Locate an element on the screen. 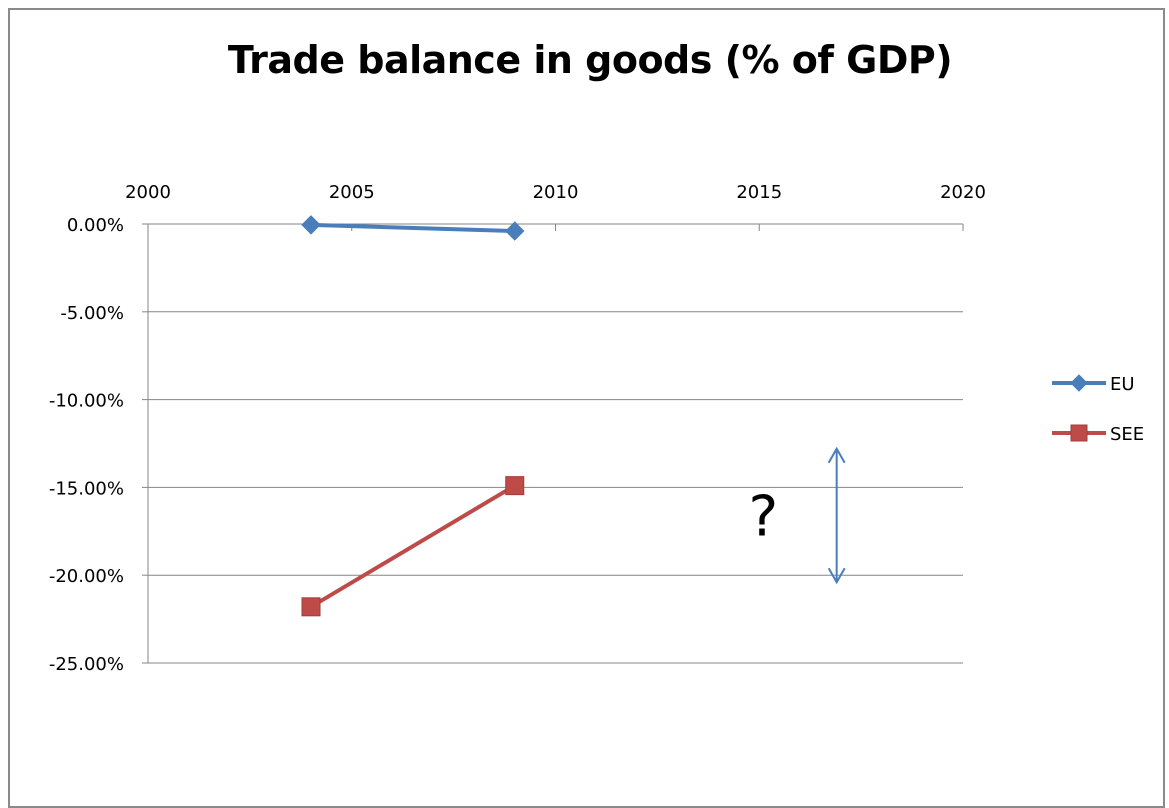 The width and height of the screenshot is (1169, 808). legend-label-see: SEE is located at coordinates (1127, 434).